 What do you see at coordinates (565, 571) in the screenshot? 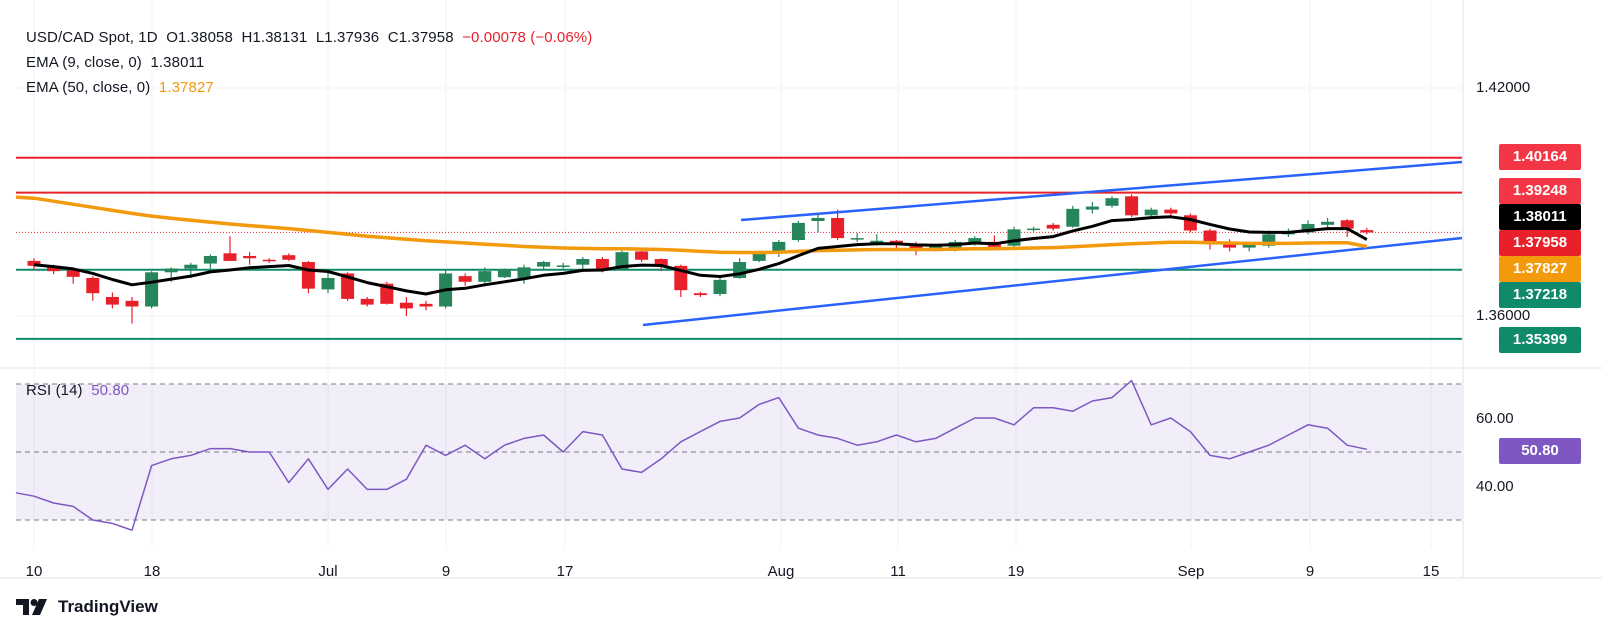
I see `x-axis-label: 17` at bounding box center [565, 571].